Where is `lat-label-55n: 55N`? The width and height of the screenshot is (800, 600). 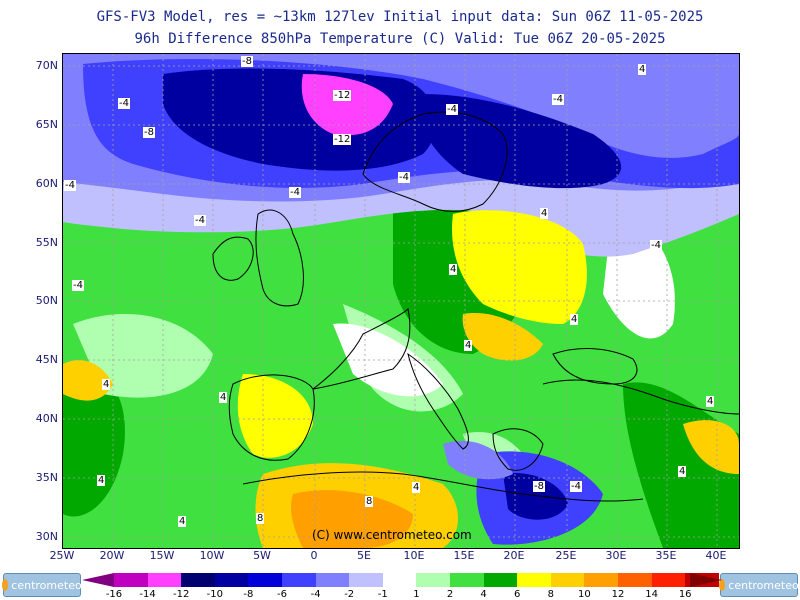 lat-label-55n: 55N is located at coordinates (46, 242).